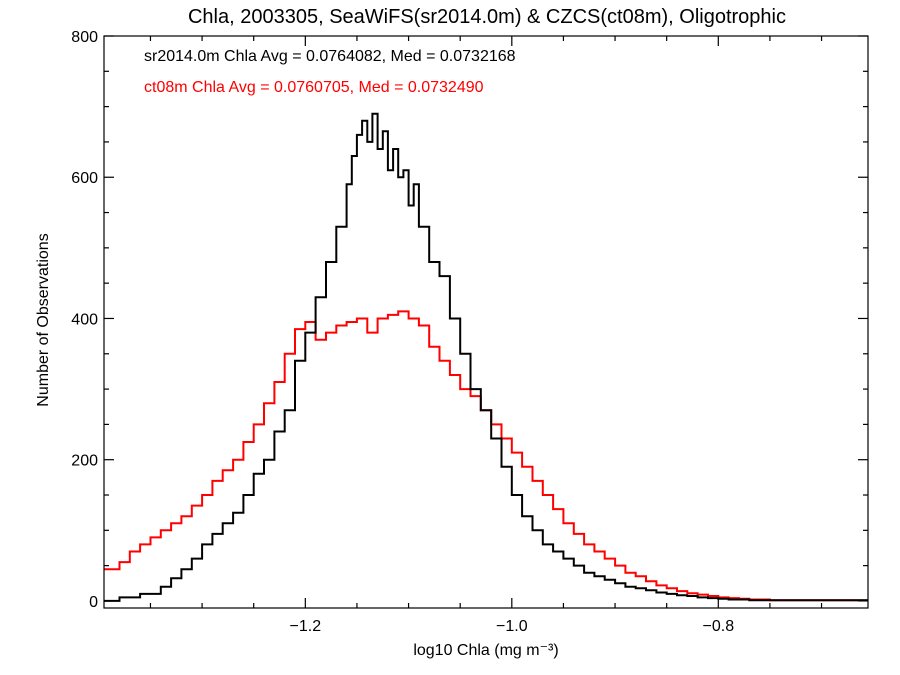 The height and width of the screenshot is (675, 900). What do you see at coordinates (84, 37) in the screenshot?
I see `y-tick-label: 800` at bounding box center [84, 37].